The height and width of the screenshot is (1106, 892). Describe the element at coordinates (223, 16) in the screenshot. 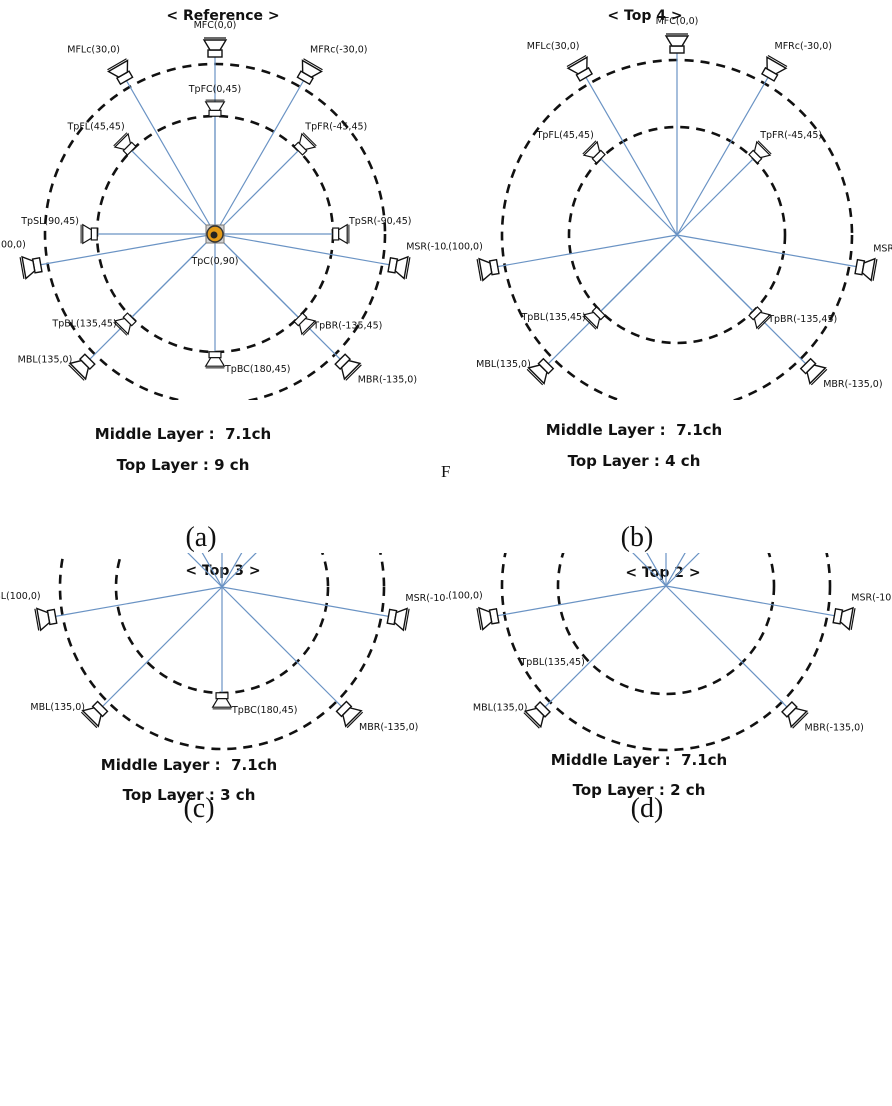

I see `panel-title: < Reference >` at that location.